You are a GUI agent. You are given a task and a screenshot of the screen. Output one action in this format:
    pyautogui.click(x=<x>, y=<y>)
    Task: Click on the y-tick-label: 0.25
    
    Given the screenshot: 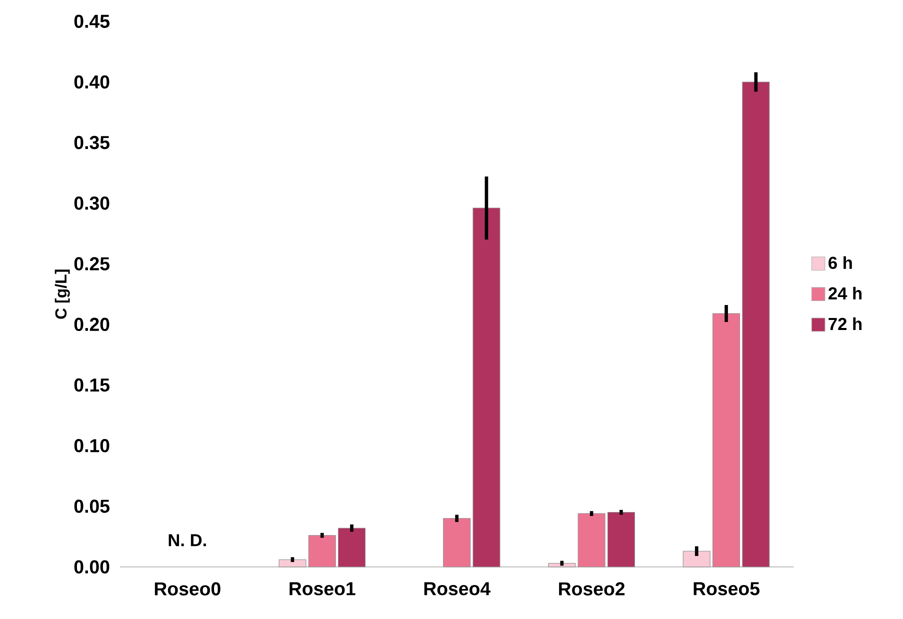 What is the action you would take?
    pyautogui.click(x=92, y=263)
    